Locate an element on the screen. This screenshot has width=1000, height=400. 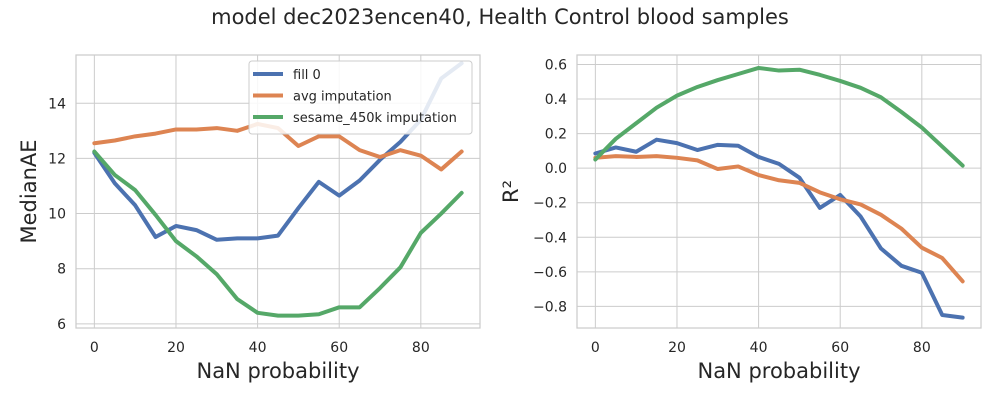
legend-label-2: sesame_450k imputation is located at coordinates (375, 118).